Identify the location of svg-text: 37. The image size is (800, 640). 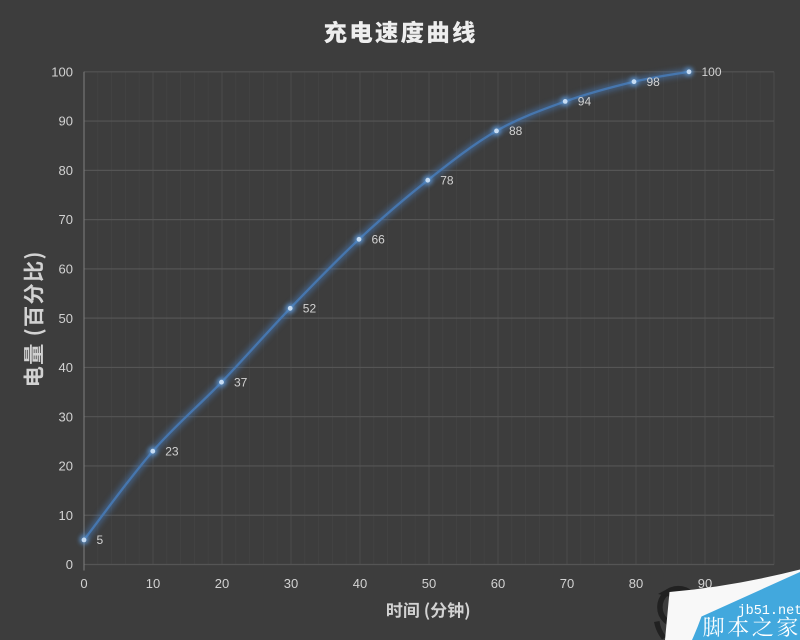
(241, 382).